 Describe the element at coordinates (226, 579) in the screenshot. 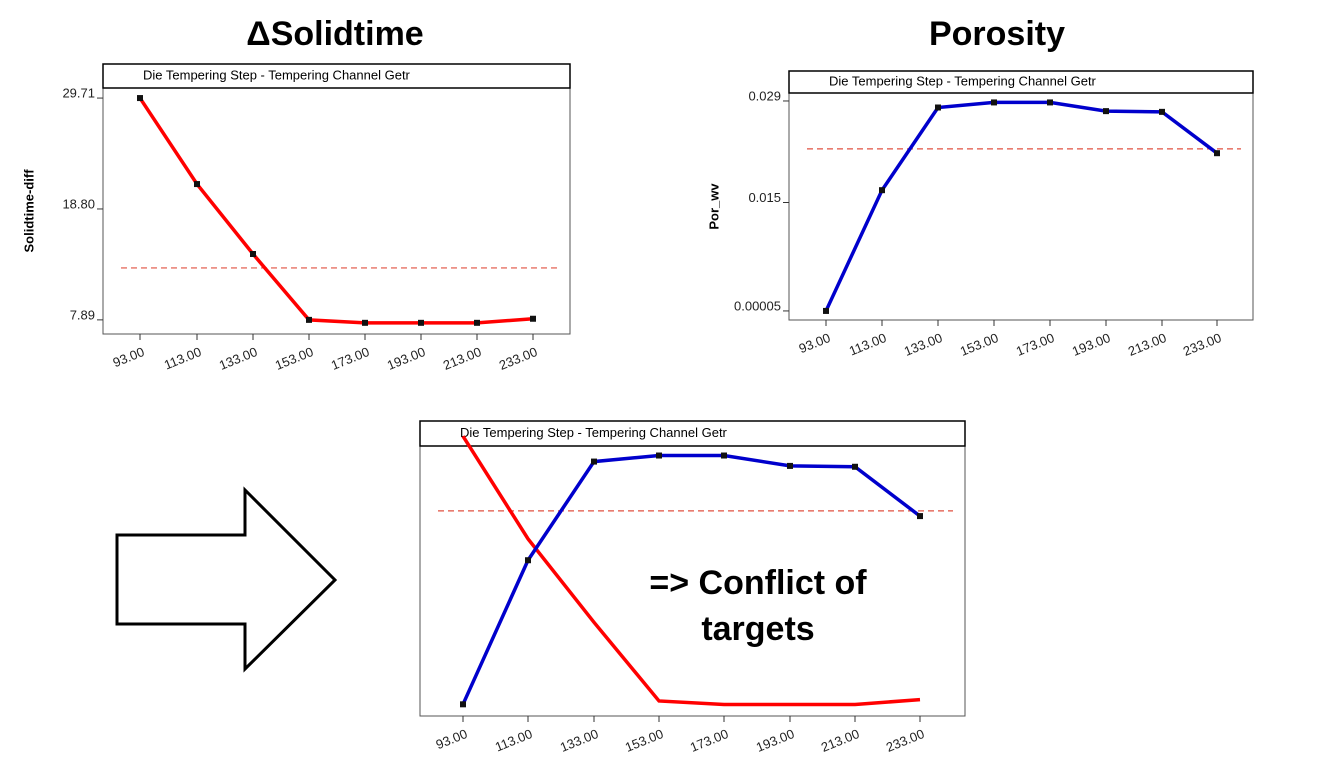

I see `arrow` at that location.